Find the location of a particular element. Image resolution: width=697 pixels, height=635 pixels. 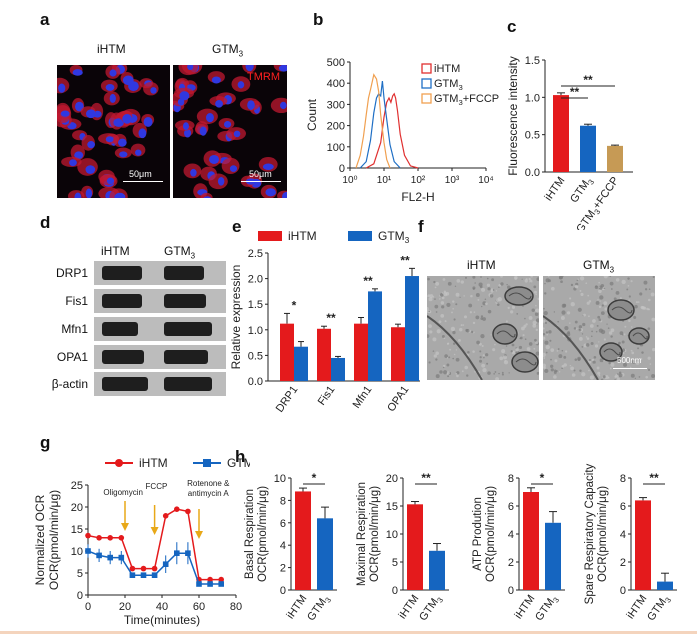

panel-a-title-gtm: GTM3 is located at coordinates (228, 50).